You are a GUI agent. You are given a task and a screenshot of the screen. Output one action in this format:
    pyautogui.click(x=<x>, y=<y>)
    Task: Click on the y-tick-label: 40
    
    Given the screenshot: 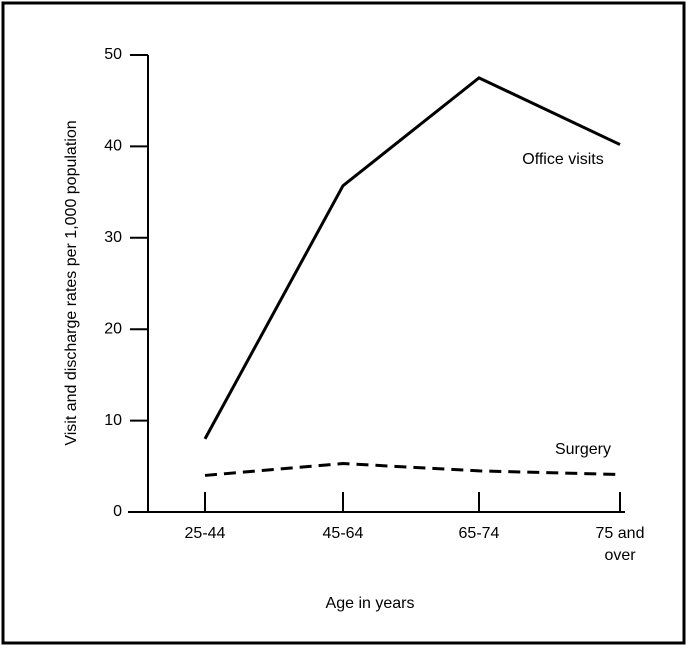 What is the action you would take?
    pyautogui.click(x=113, y=146)
    